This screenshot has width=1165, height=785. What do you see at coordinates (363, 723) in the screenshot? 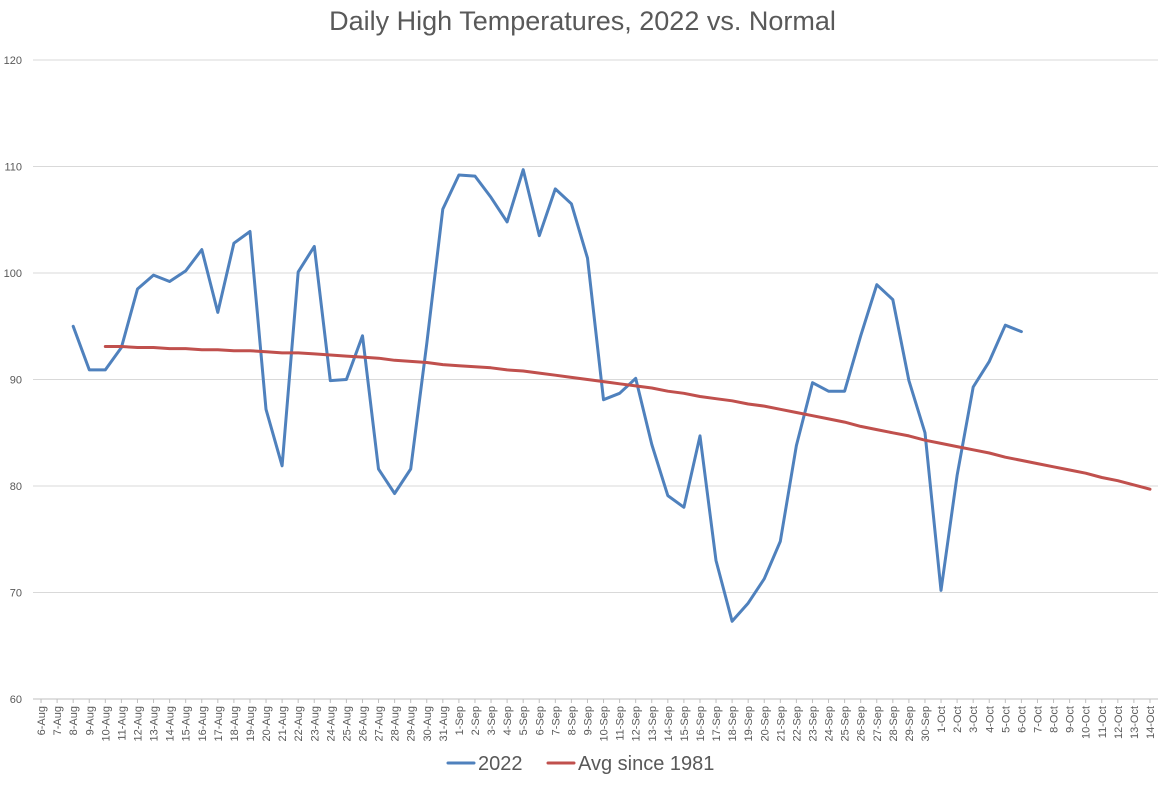
I see `x-tick-label: 26-Aug` at bounding box center [363, 723].